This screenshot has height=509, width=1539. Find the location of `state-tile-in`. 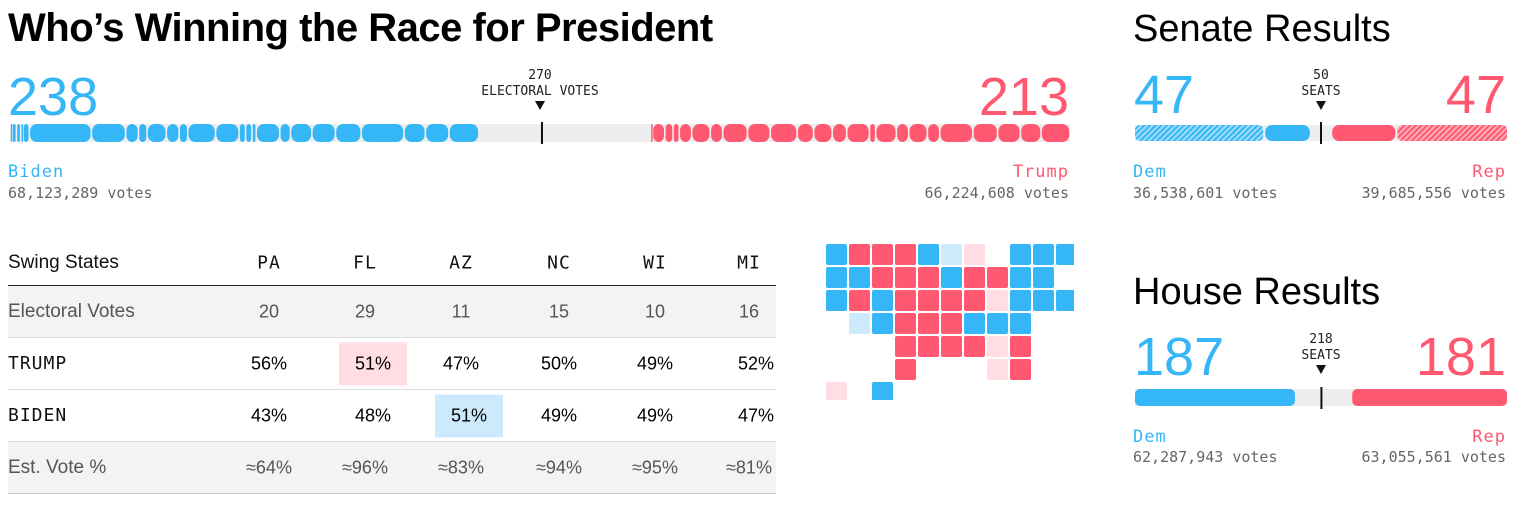

state-tile-in is located at coordinates (974, 277).